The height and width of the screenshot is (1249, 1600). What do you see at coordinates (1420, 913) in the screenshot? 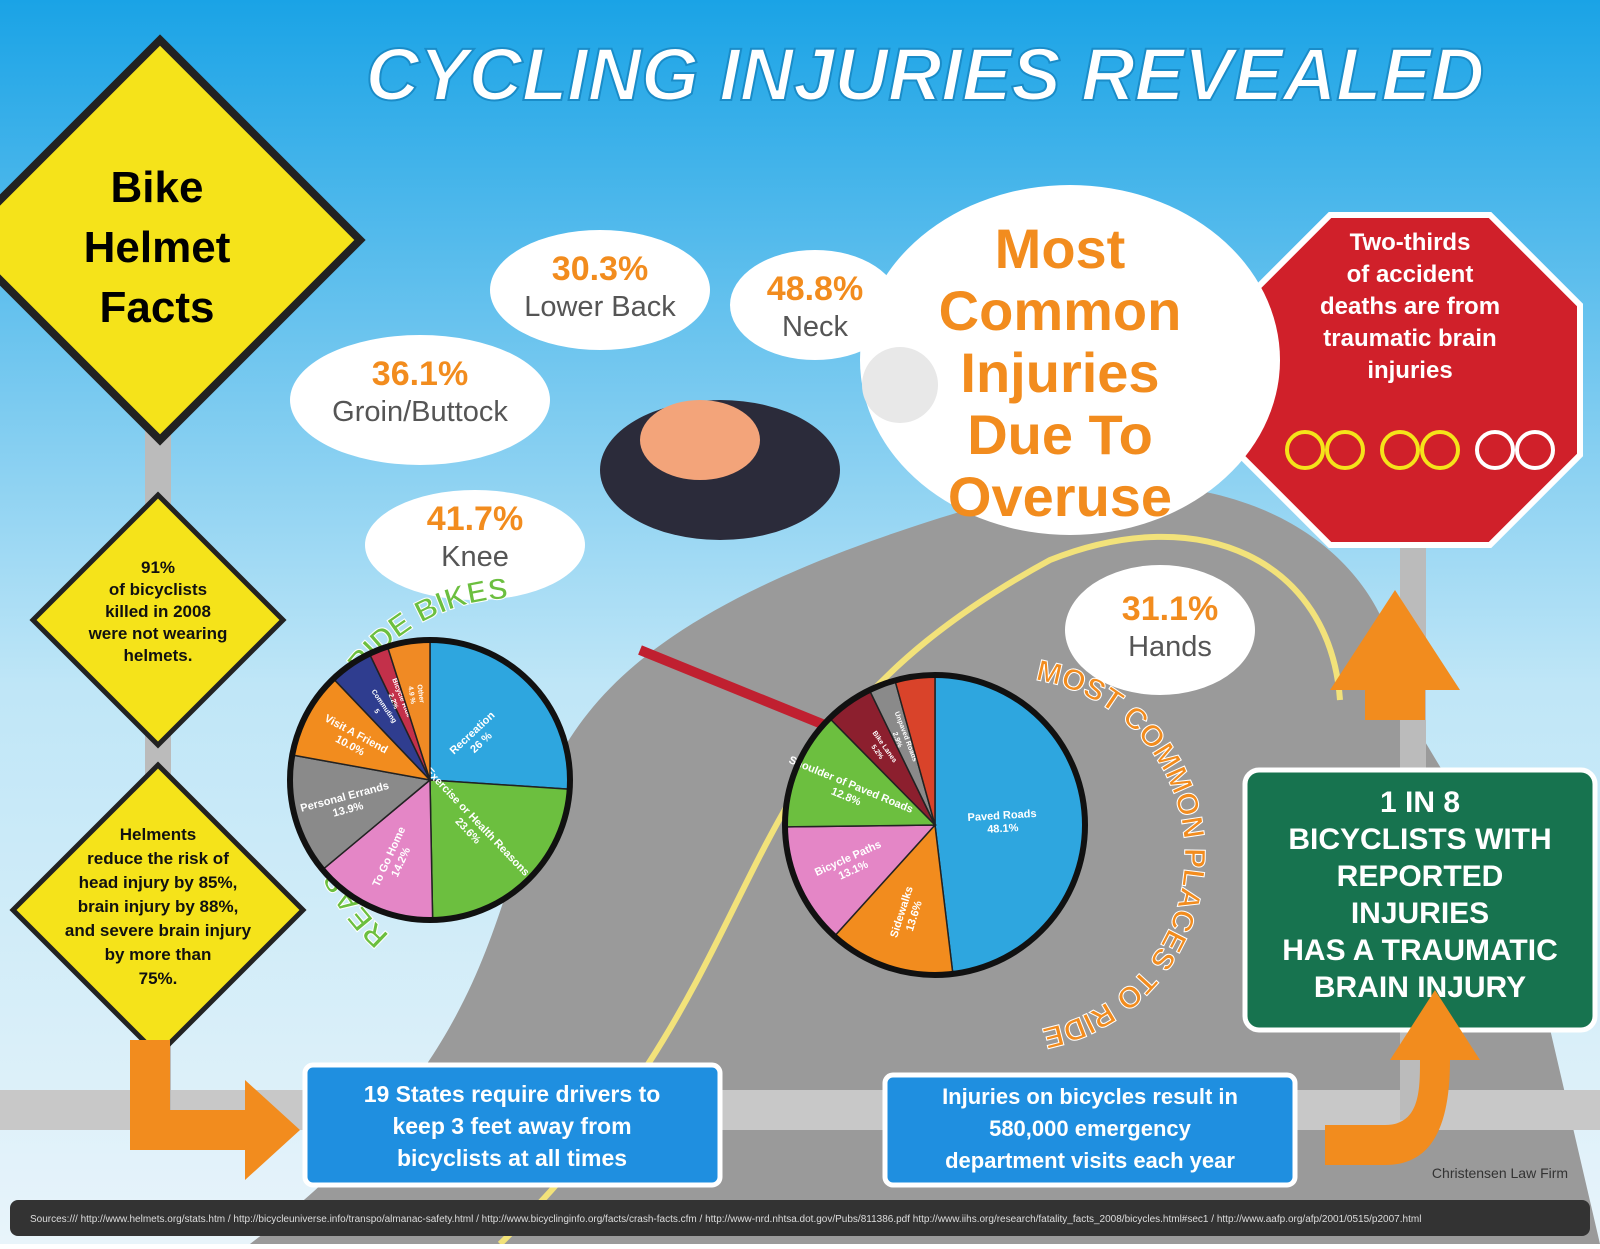
I see `green-text: INJURIES` at bounding box center [1420, 913].